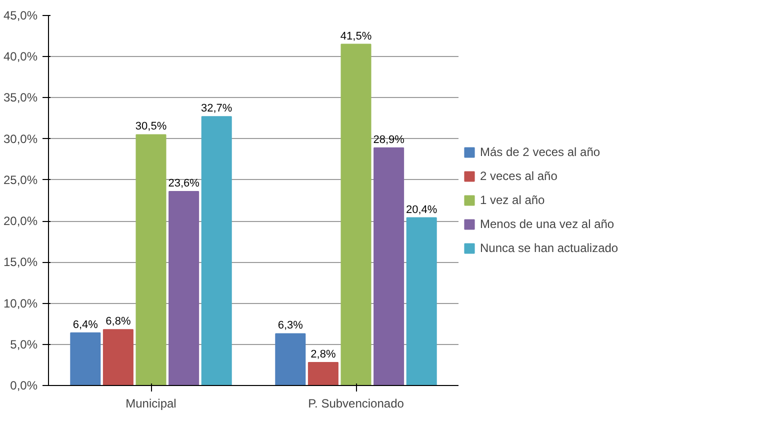 The height and width of the screenshot is (443, 765). I want to click on data-label: 41,5%, so click(356, 36).